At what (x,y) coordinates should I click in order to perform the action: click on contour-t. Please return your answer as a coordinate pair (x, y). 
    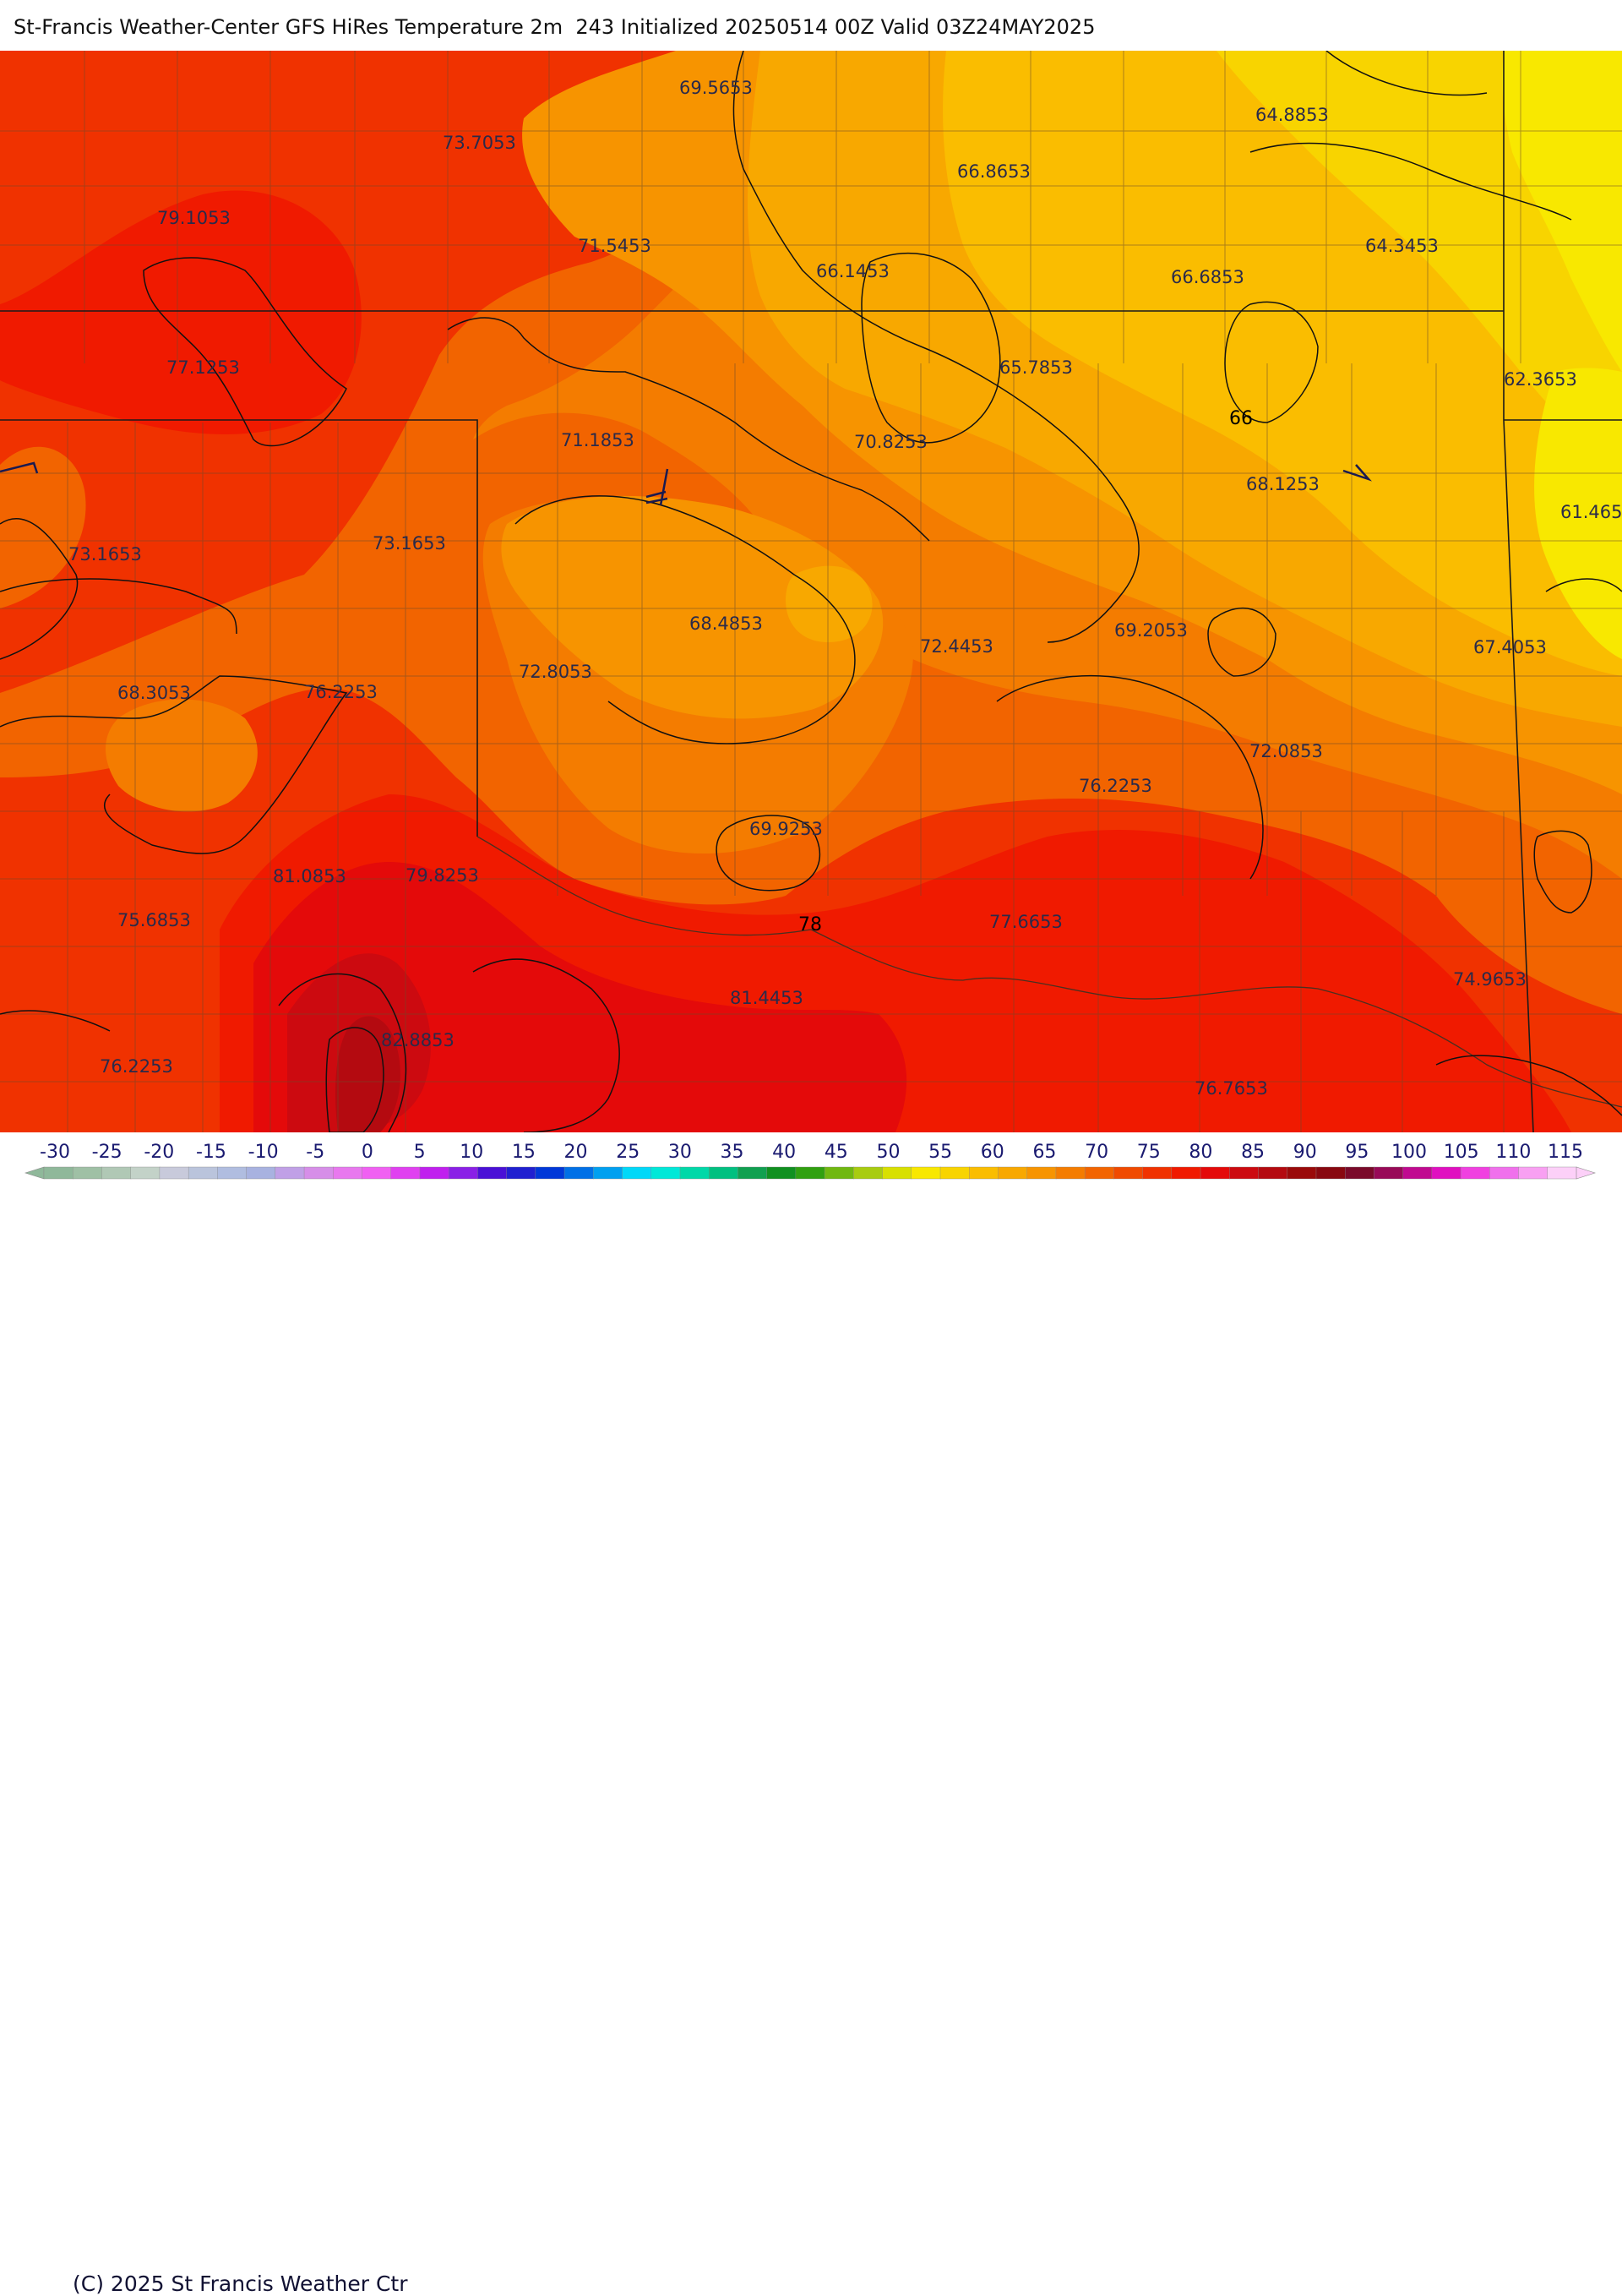
    Looking at the image, I should click on (56, 1021).